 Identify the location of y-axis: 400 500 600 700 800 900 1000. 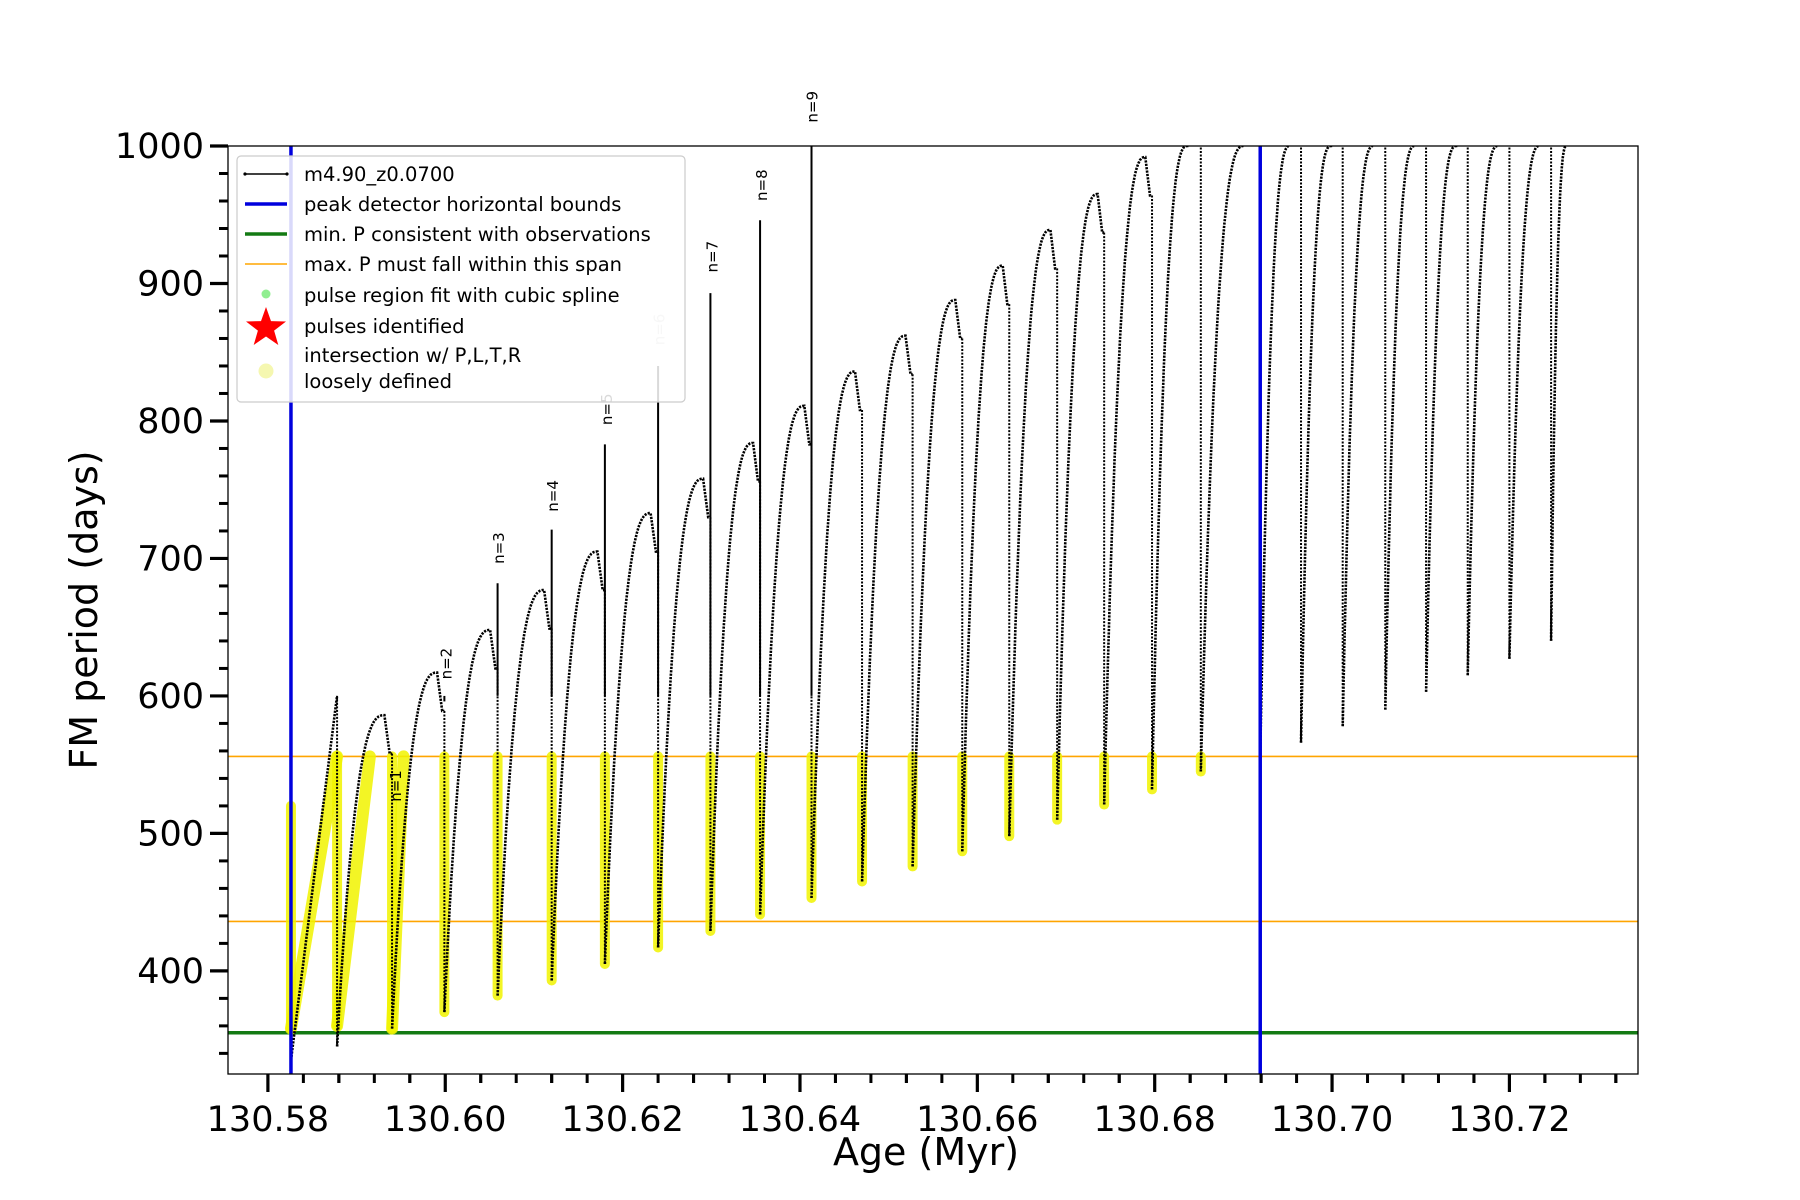
(171, 591).